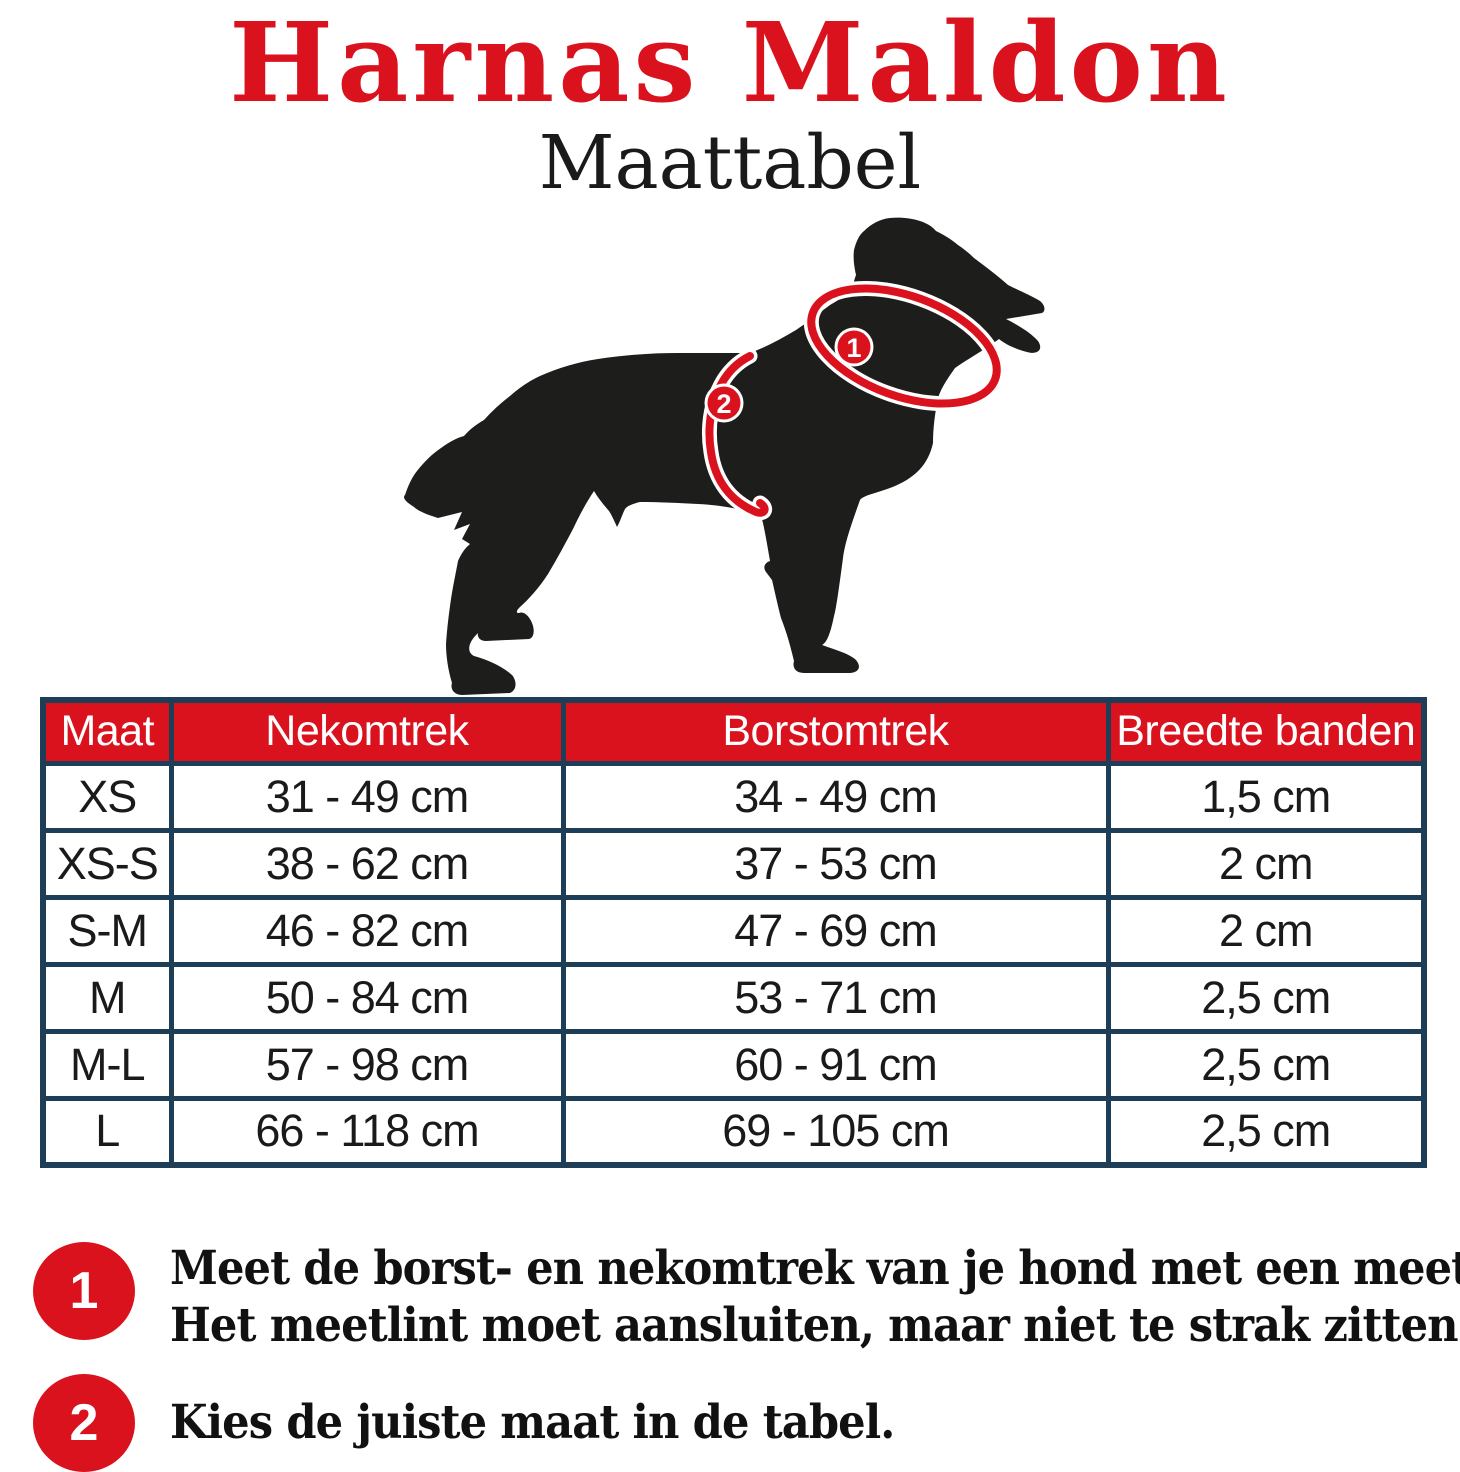 The width and height of the screenshot is (1460, 1472). I want to click on col-header-maat: Maat, so click(107, 731).